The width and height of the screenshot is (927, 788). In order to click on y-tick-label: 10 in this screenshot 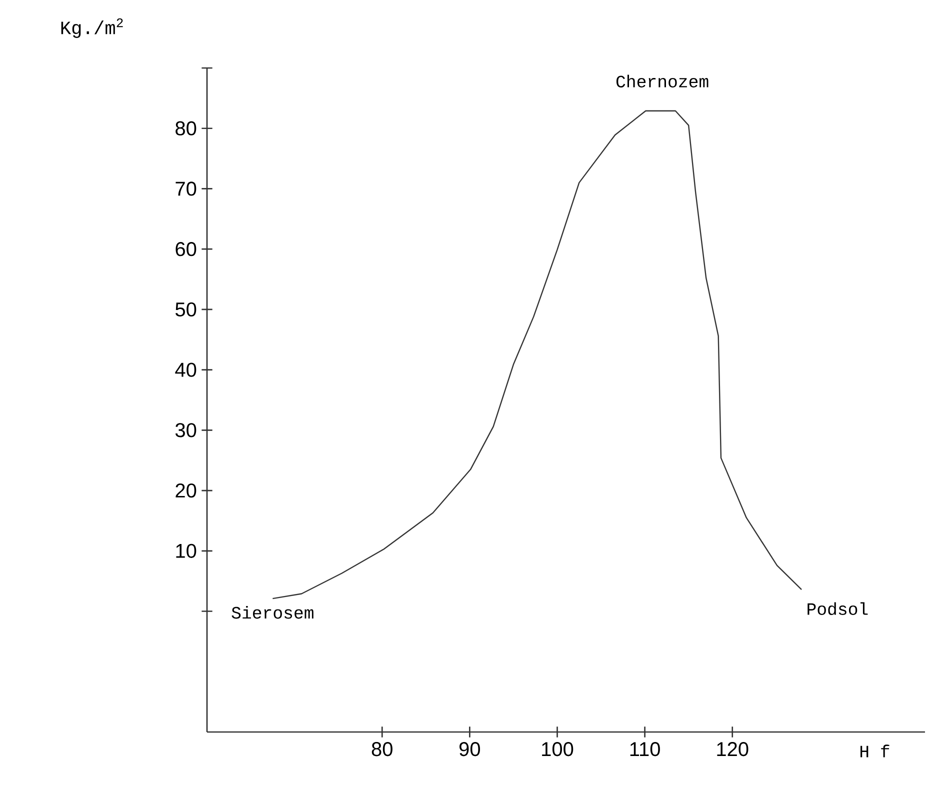, I will do `click(186, 551)`.